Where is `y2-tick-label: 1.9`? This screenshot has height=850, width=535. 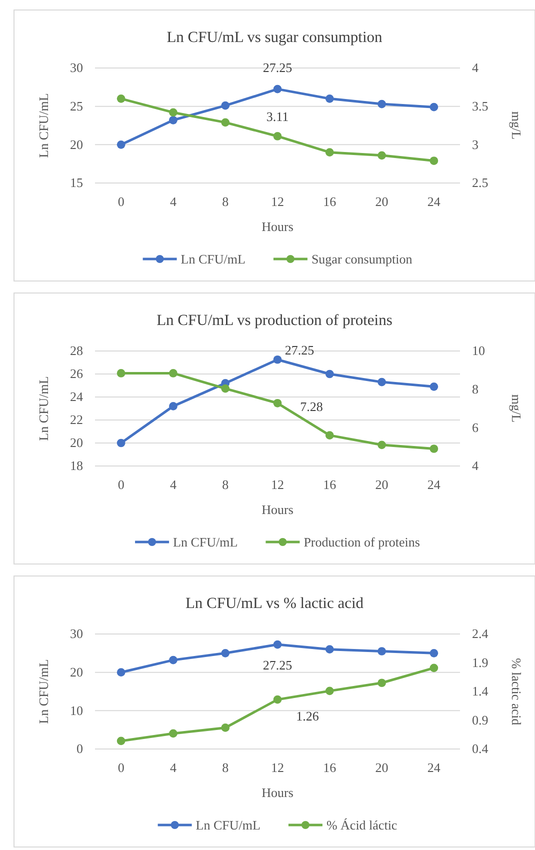
y2-tick-label: 1.9 is located at coordinates (480, 662).